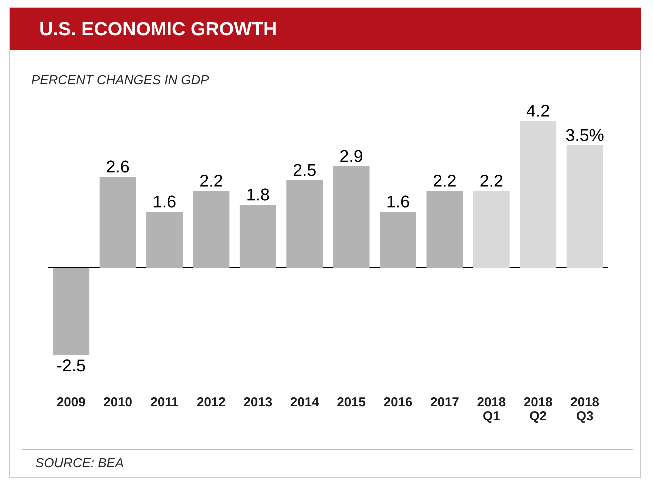 The image size is (653, 482). Describe the element at coordinates (212, 402) in the screenshot. I see `x-tick-label: 2012` at that location.